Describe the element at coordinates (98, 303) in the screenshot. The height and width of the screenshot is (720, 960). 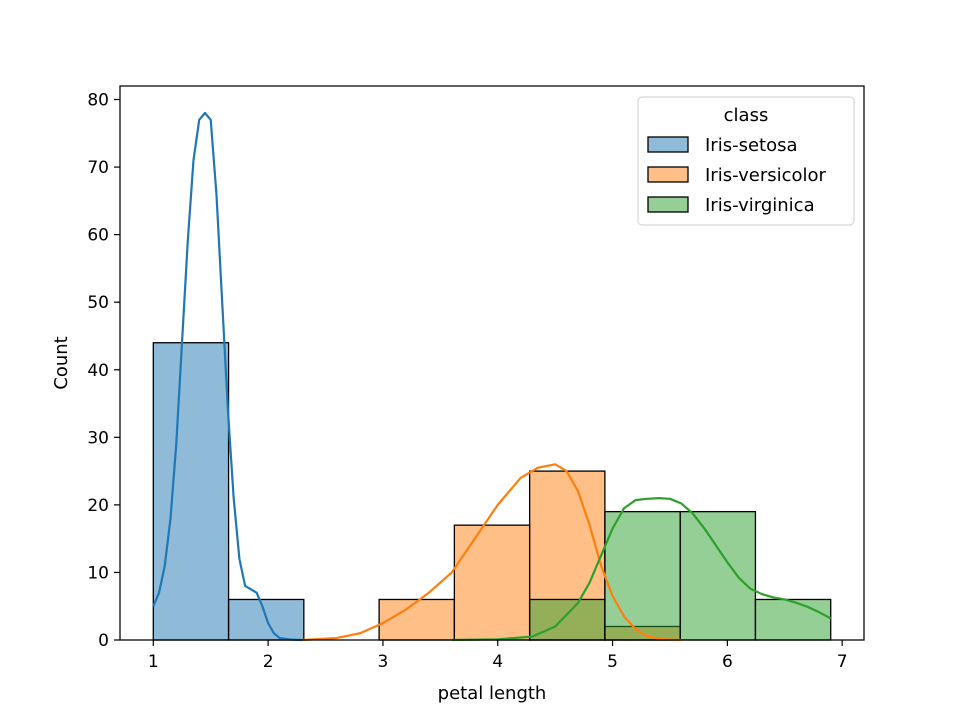
I see `y-tick-label: 50` at that location.